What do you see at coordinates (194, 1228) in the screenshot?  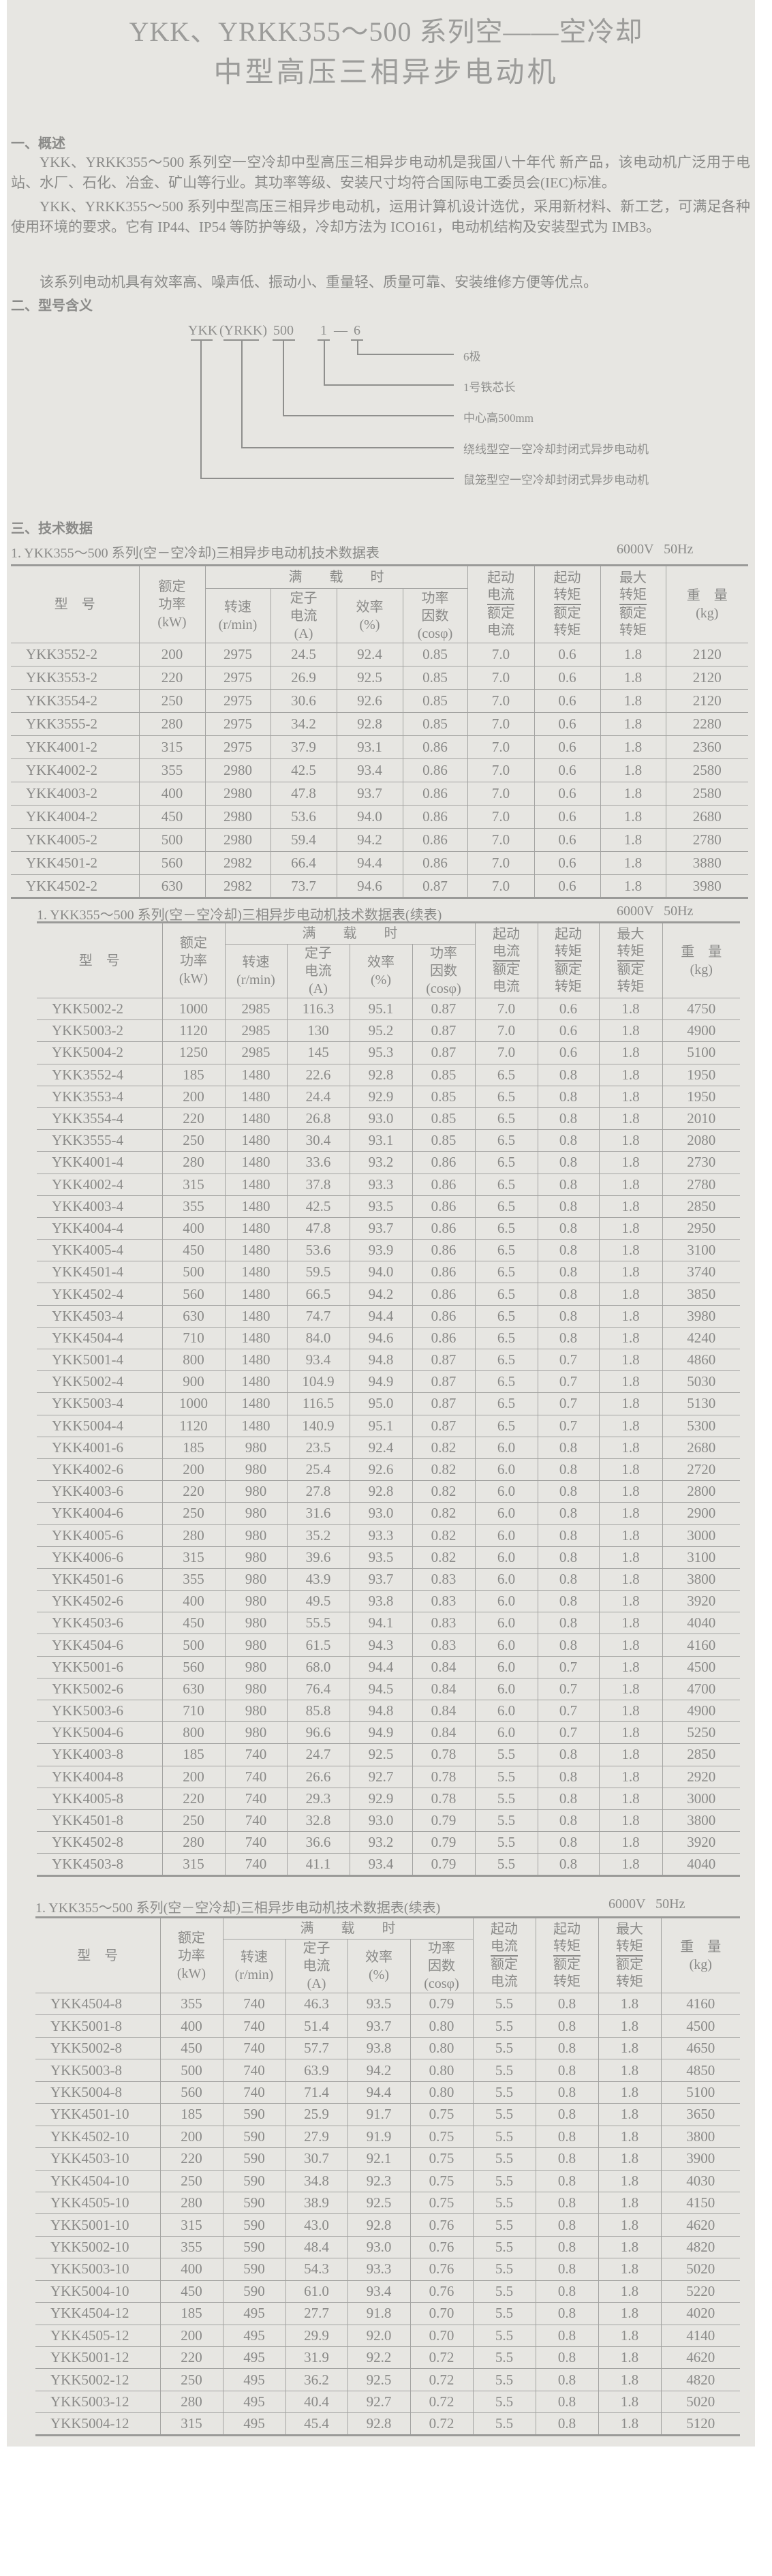 I see `cell-rated-power: 400` at bounding box center [194, 1228].